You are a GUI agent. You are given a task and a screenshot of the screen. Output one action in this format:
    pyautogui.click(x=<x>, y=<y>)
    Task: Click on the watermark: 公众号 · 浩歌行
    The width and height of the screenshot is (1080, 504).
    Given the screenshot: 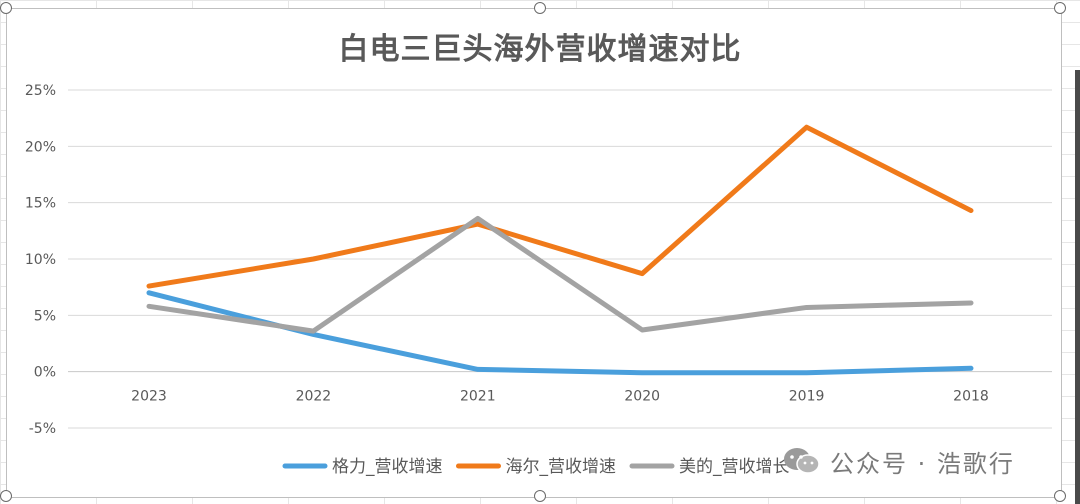 What is the action you would take?
    pyautogui.click(x=898, y=461)
    